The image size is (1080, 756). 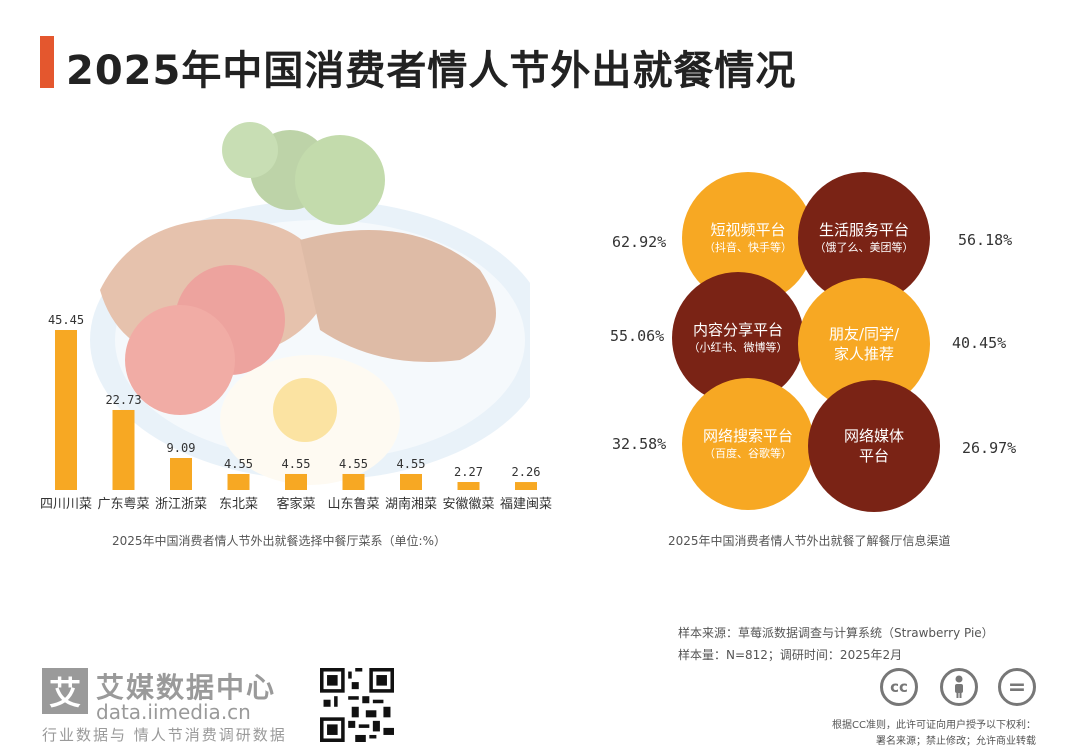 I want to click on bubble-web-media: 网络媒体 平台, so click(x=874, y=446).